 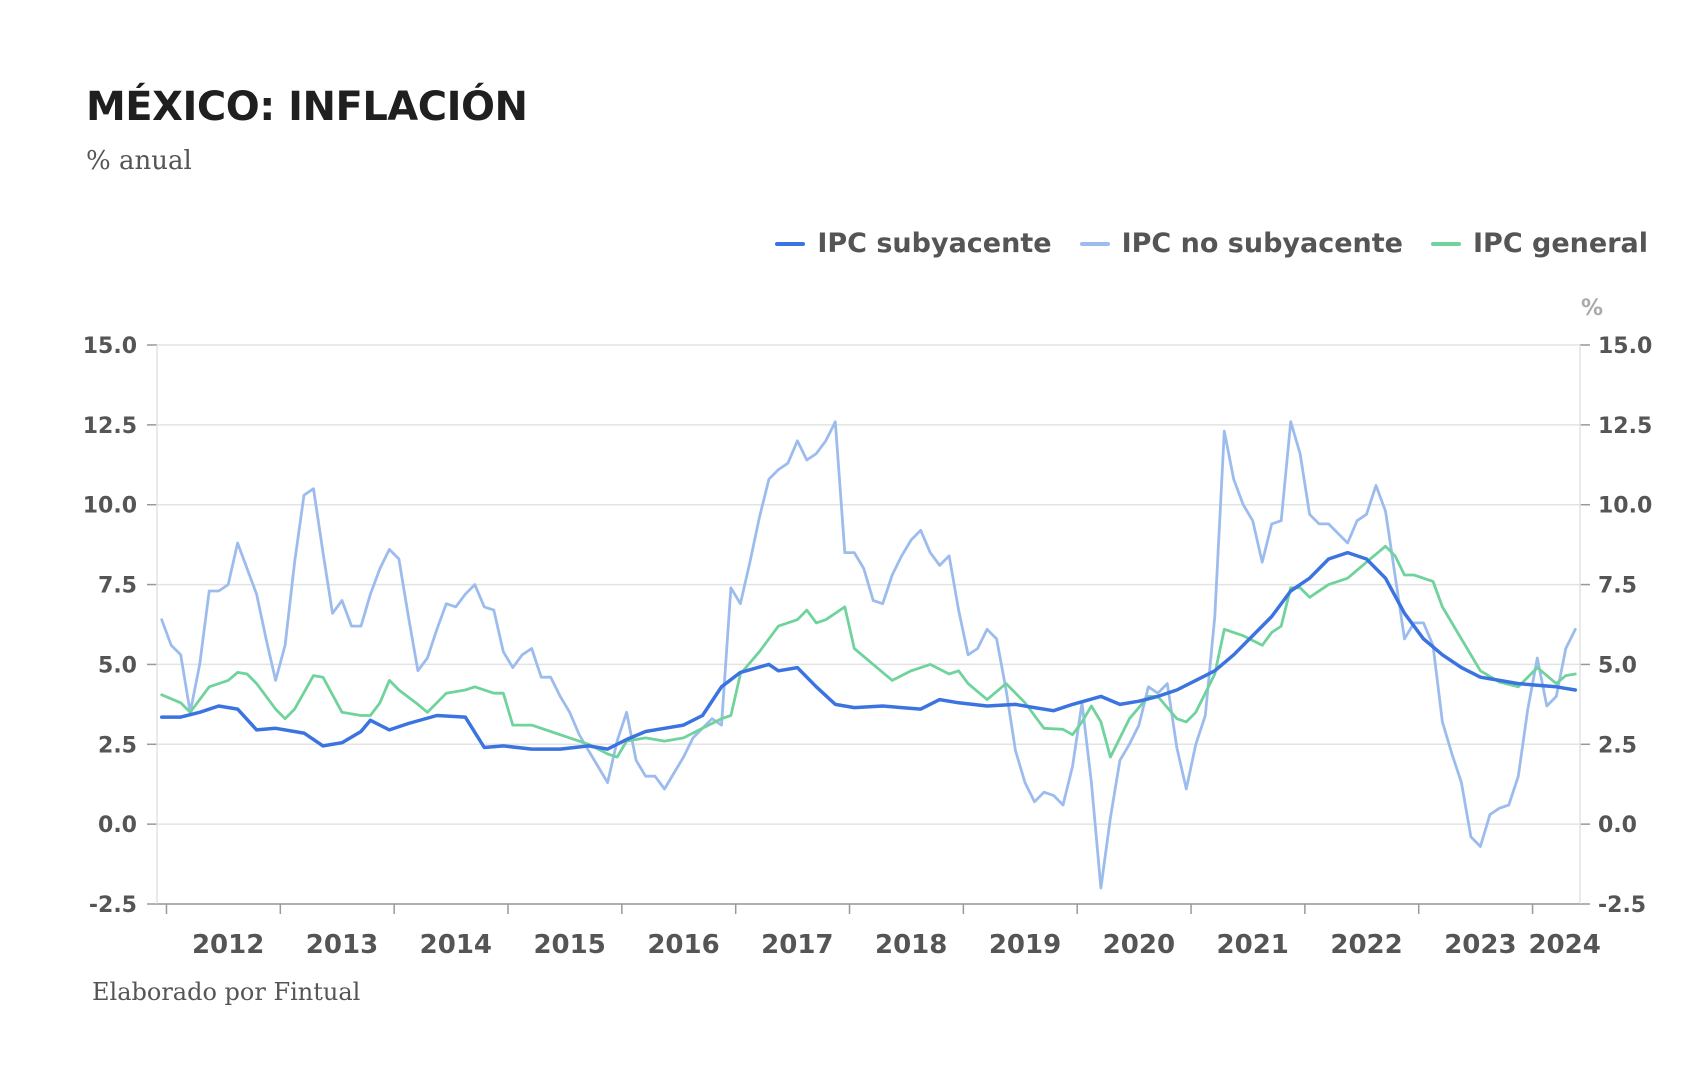 What do you see at coordinates (1625, 506) in the screenshot?
I see `ytick-right-label: 10.0` at bounding box center [1625, 506].